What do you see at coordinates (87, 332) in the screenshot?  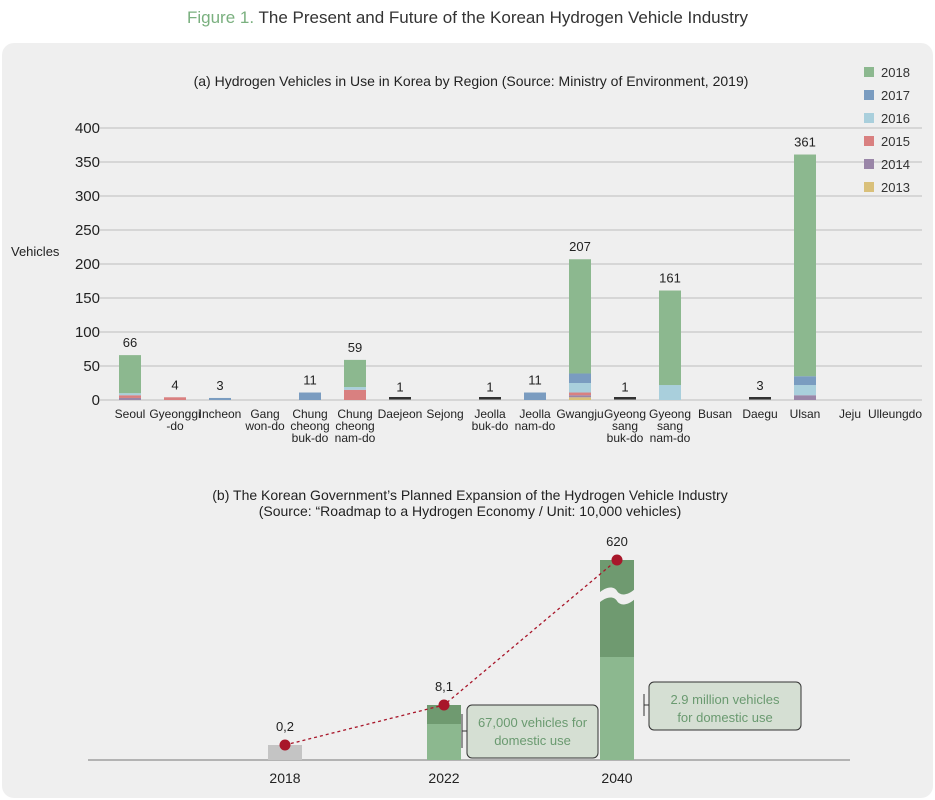 I see `y-tick-label: 100` at bounding box center [87, 332].